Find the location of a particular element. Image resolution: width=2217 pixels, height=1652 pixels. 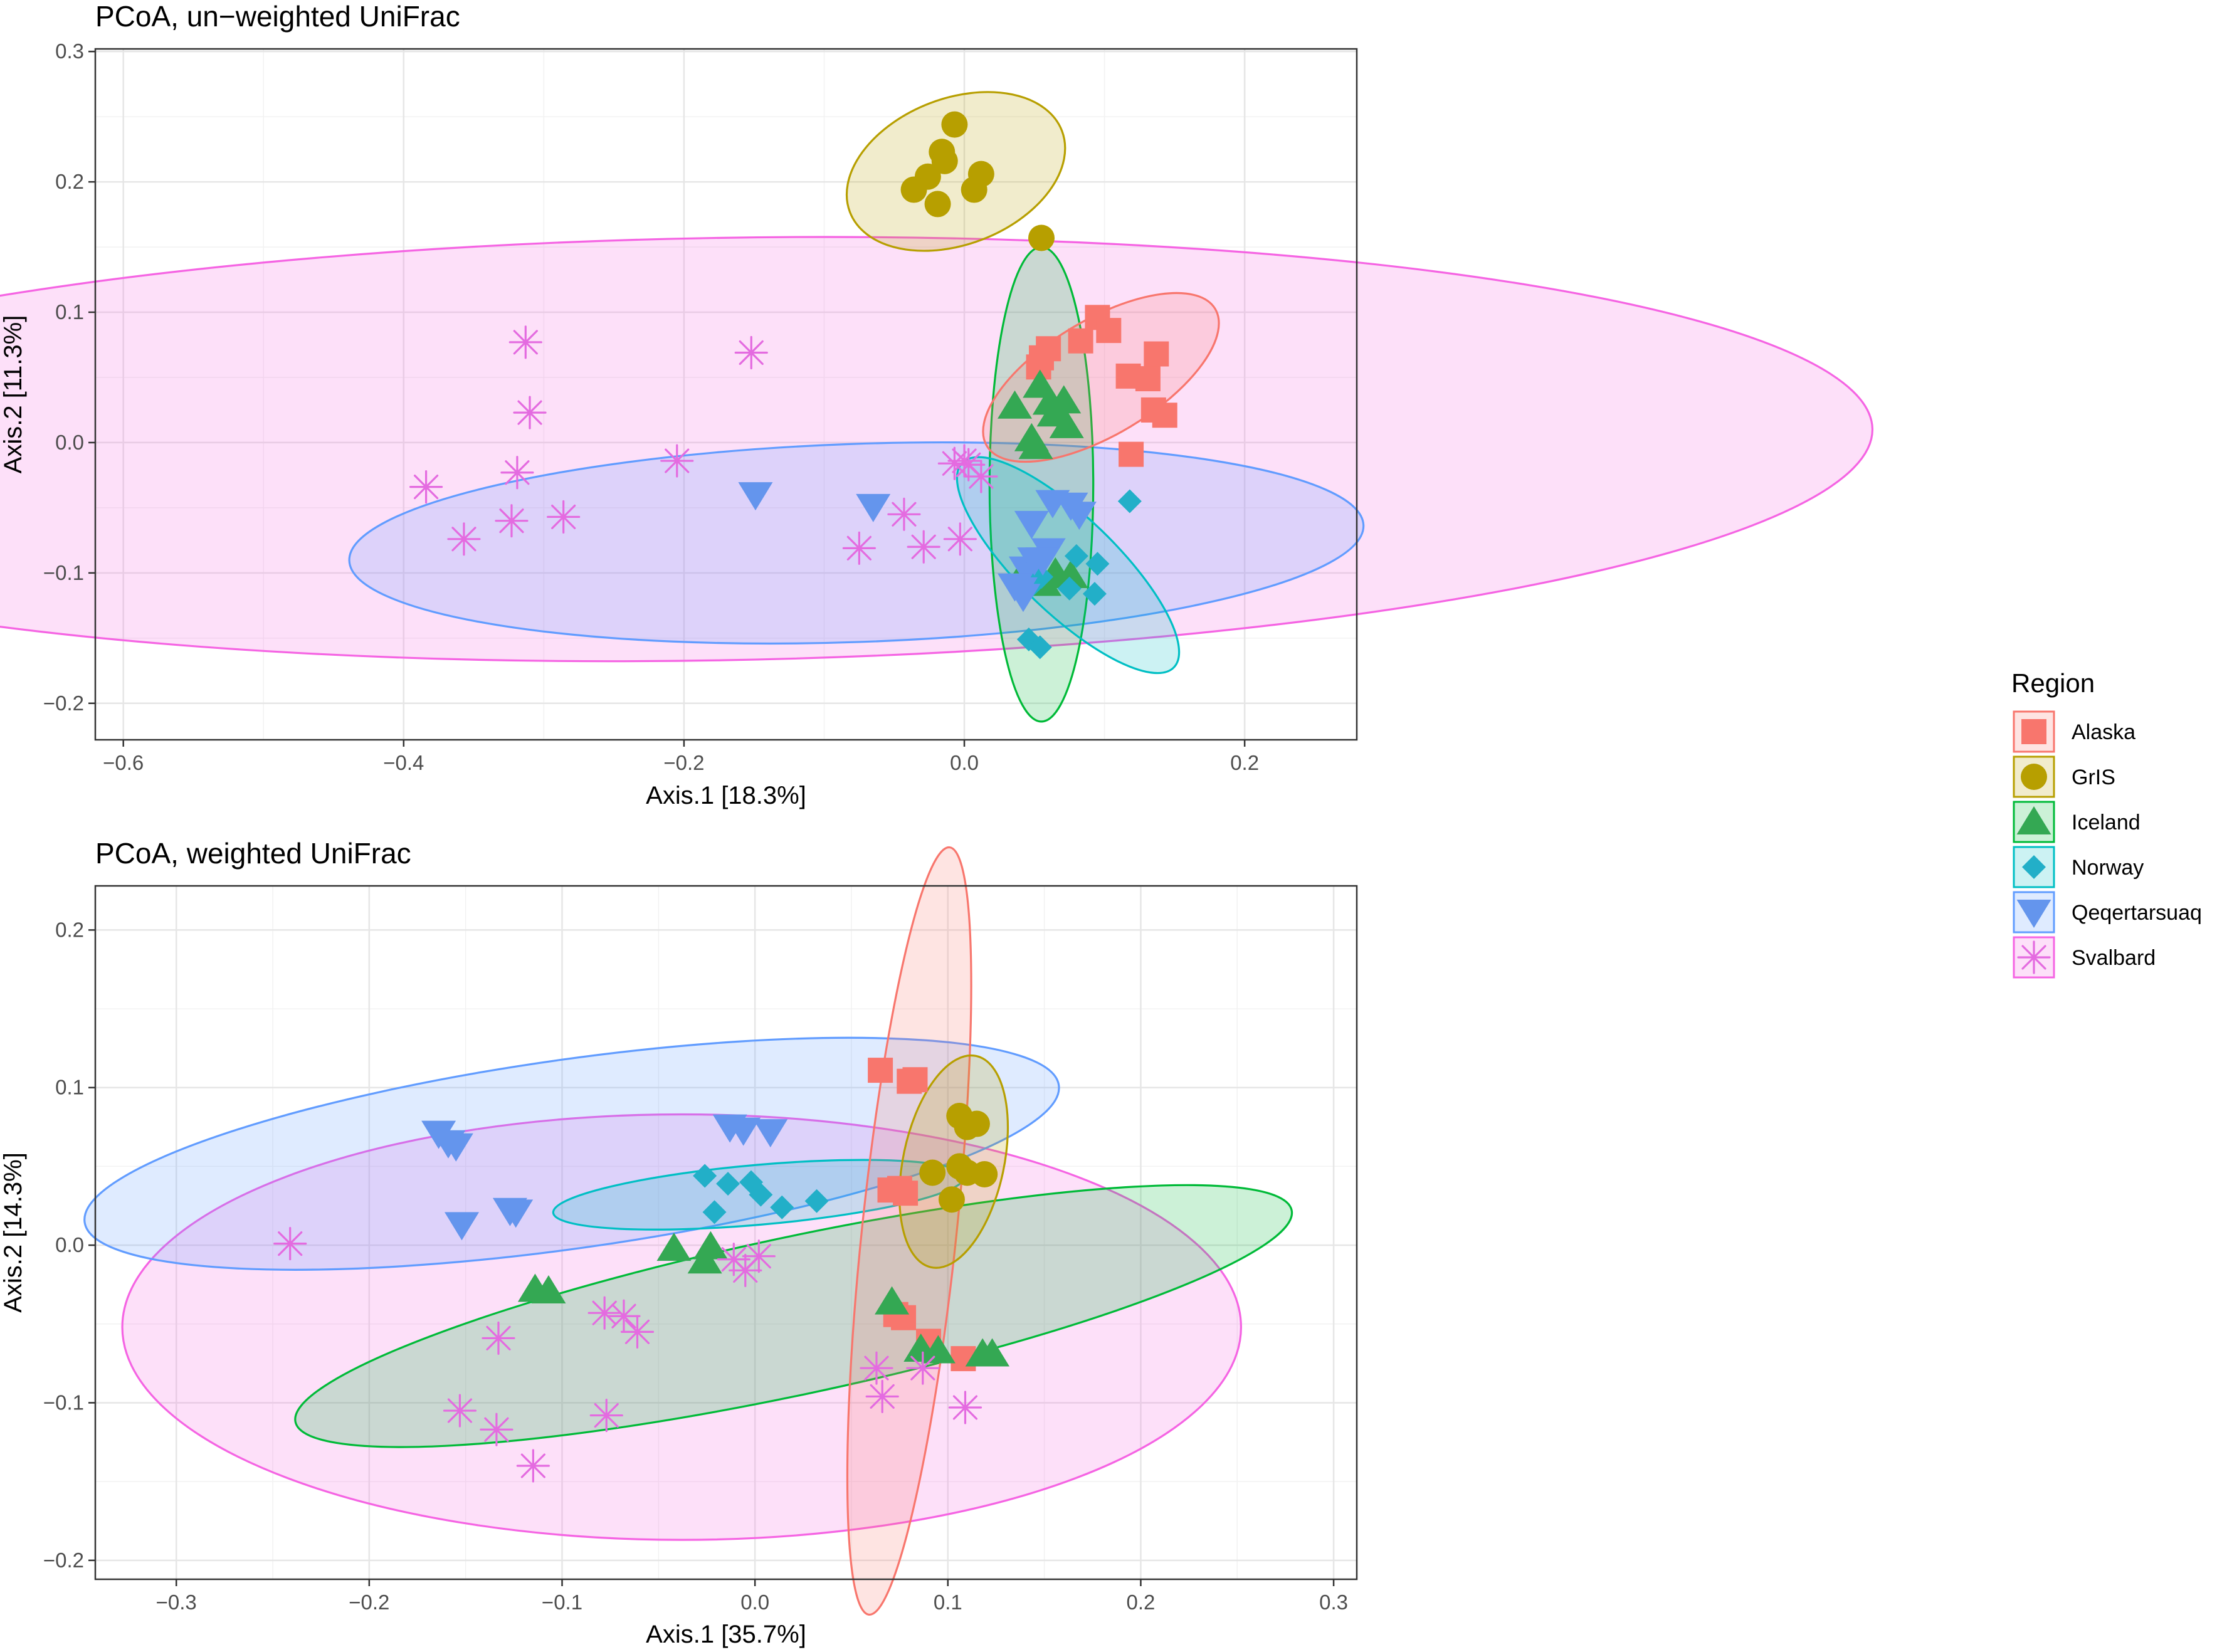

weighted-x-tick-label: −0.3 is located at coordinates (176, 1602).